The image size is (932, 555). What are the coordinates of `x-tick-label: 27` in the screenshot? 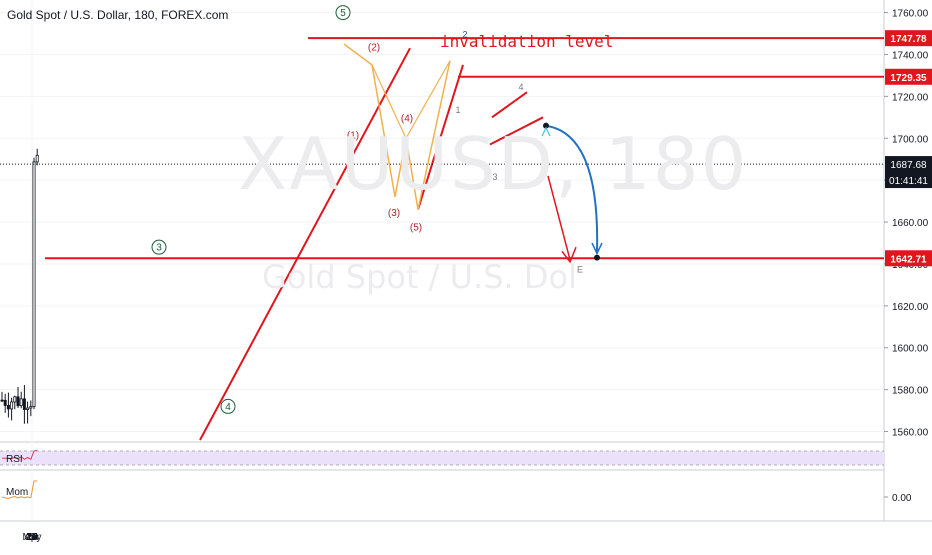 It's located at (32, 537).